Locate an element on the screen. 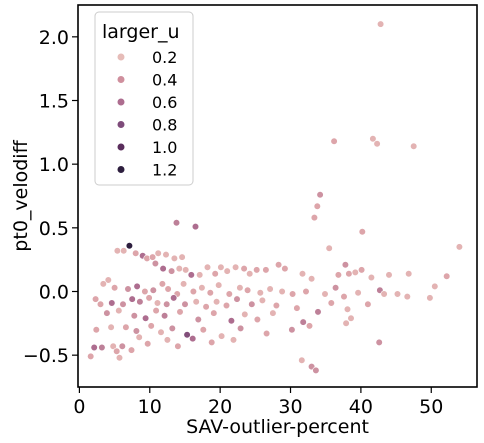  legend-label: 0.2 is located at coordinates (164, 57).